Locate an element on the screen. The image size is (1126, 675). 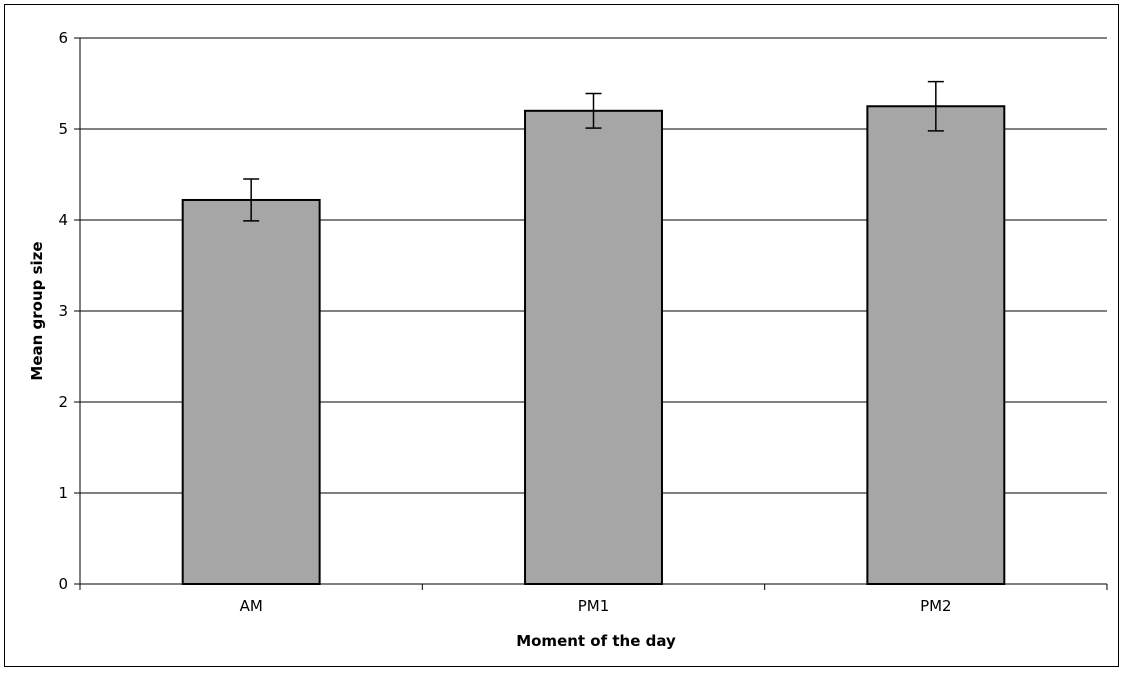
bar-am is located at coordinates (251, 391).